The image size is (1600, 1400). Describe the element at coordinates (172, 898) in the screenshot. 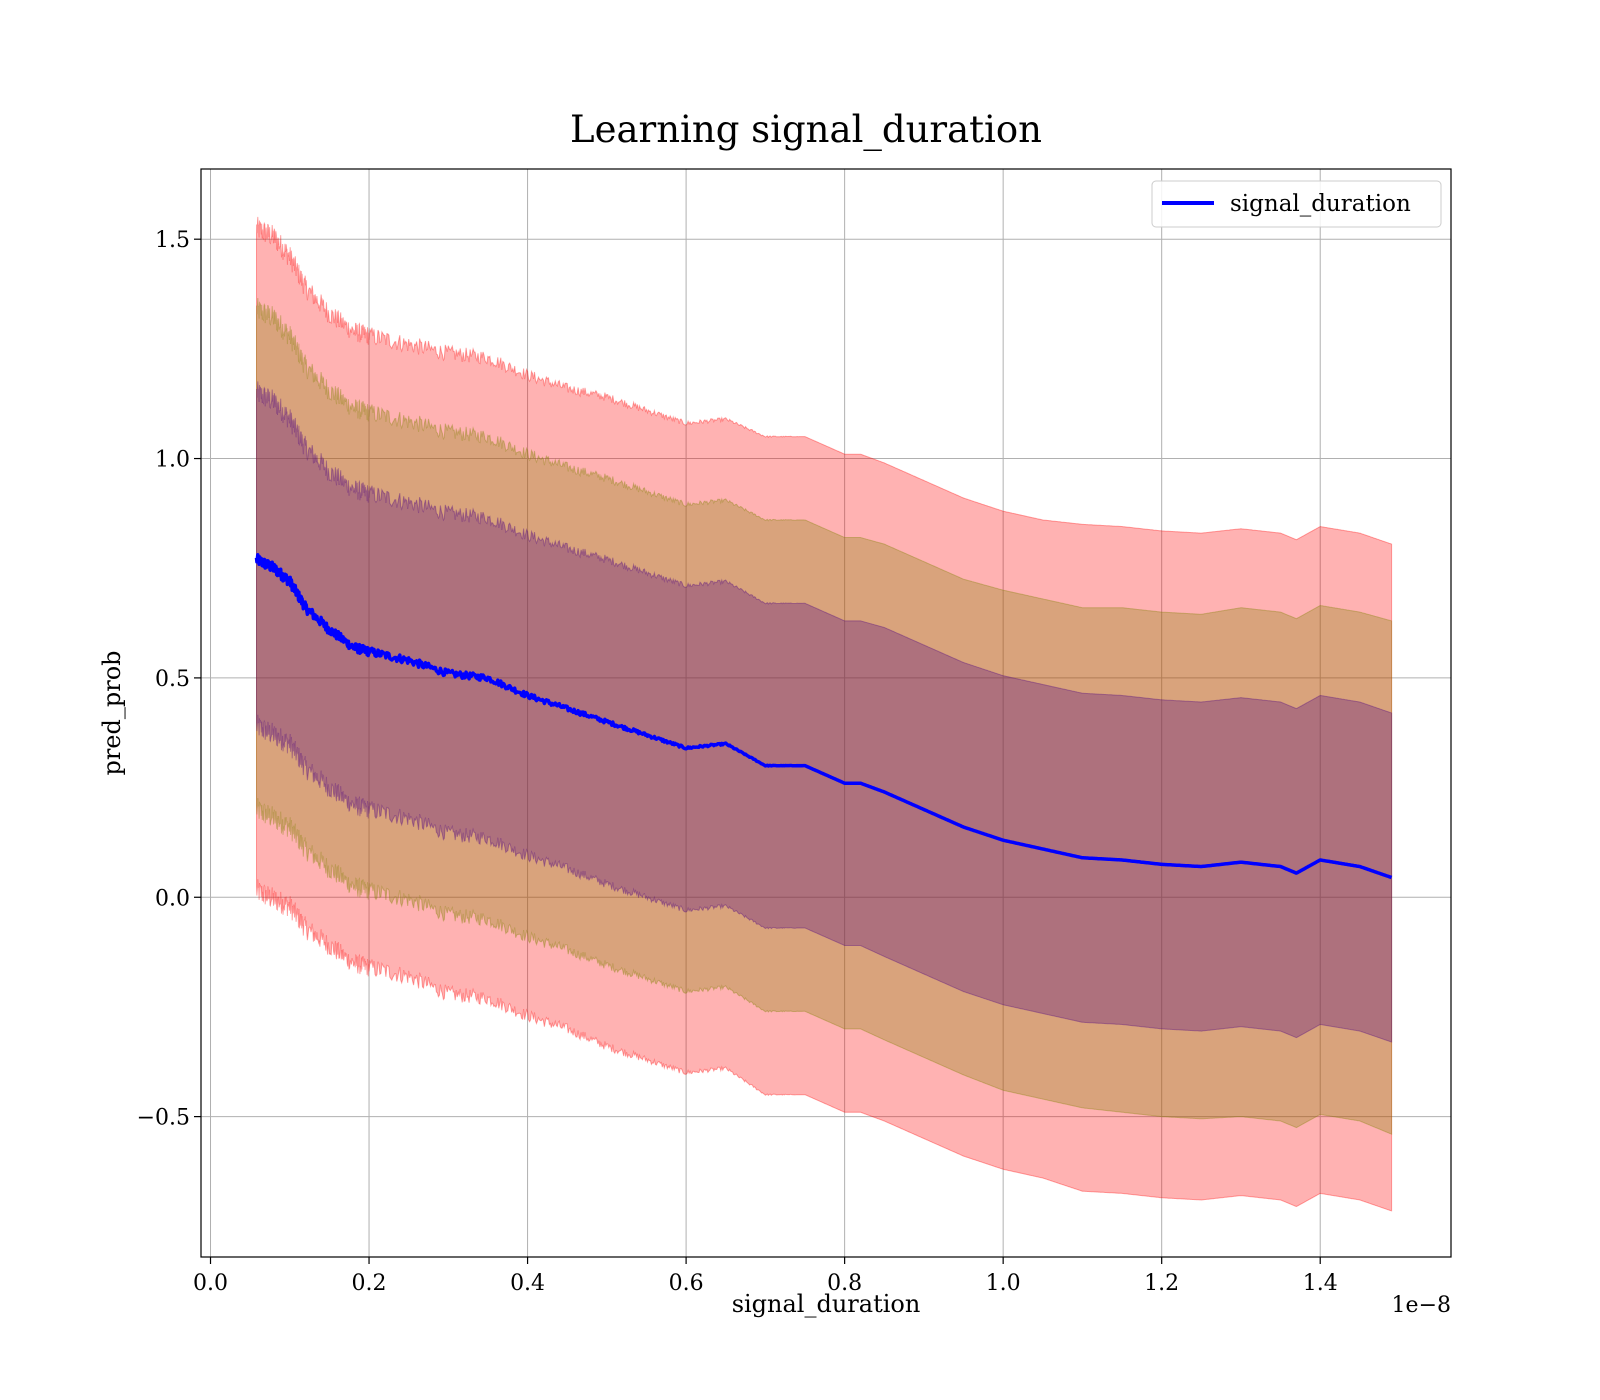

I see `y-tick-label: 0.0` at that location.